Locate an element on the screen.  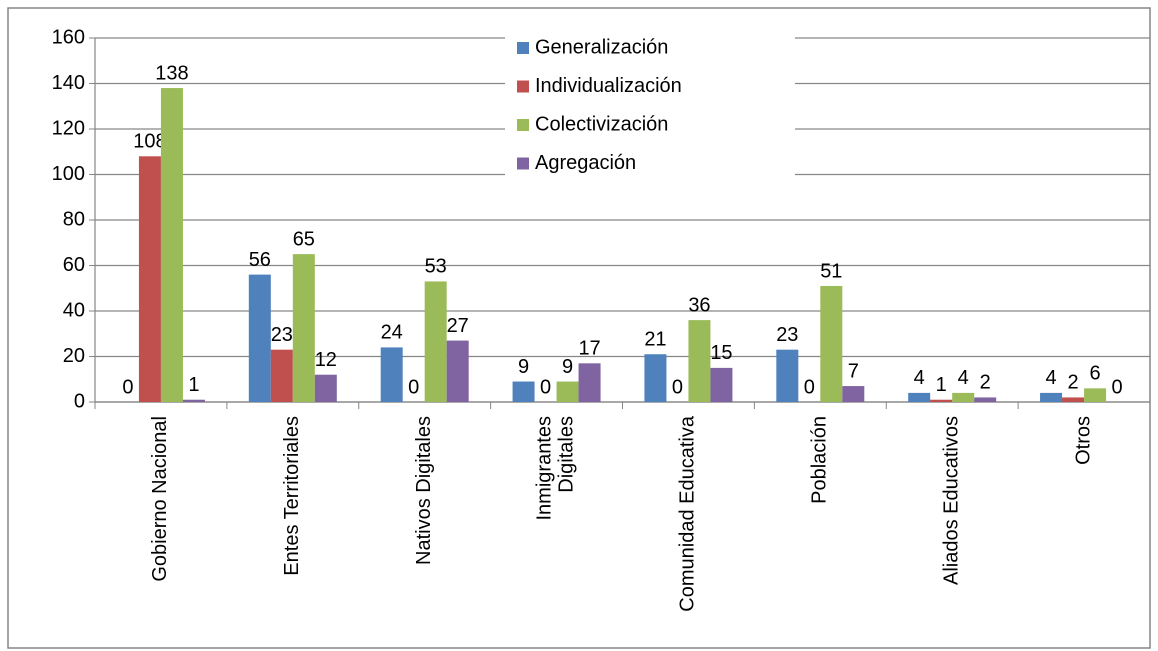
data-label: 21 is located at coordinates (655, 340).